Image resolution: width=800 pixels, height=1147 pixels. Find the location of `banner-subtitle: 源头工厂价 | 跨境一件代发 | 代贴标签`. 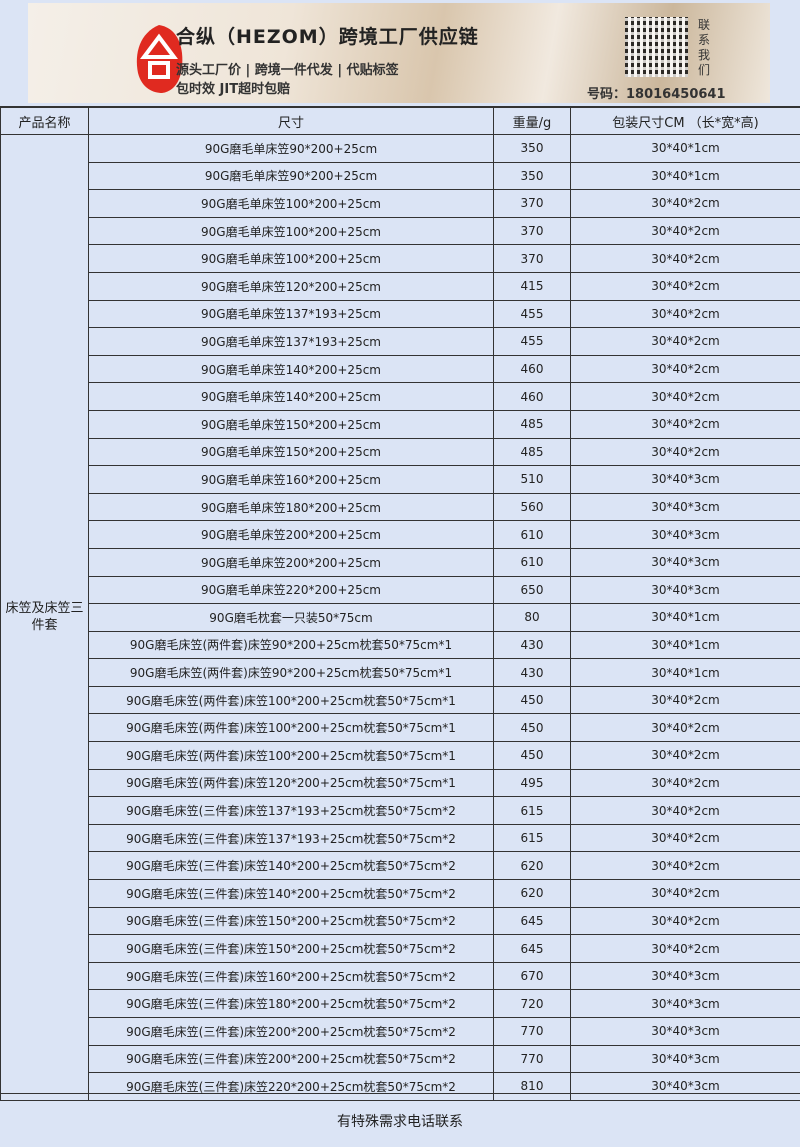

banner-subtitle: 源头工厂价 | 跨境一件代发 | 代贴标签 is located at coordinates (287, 68).